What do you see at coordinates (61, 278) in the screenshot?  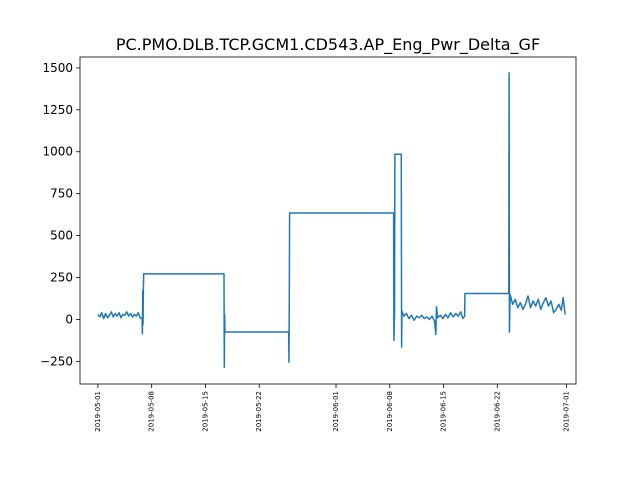 I see `y-tick-label: 250` at bounding box center [61, 278].